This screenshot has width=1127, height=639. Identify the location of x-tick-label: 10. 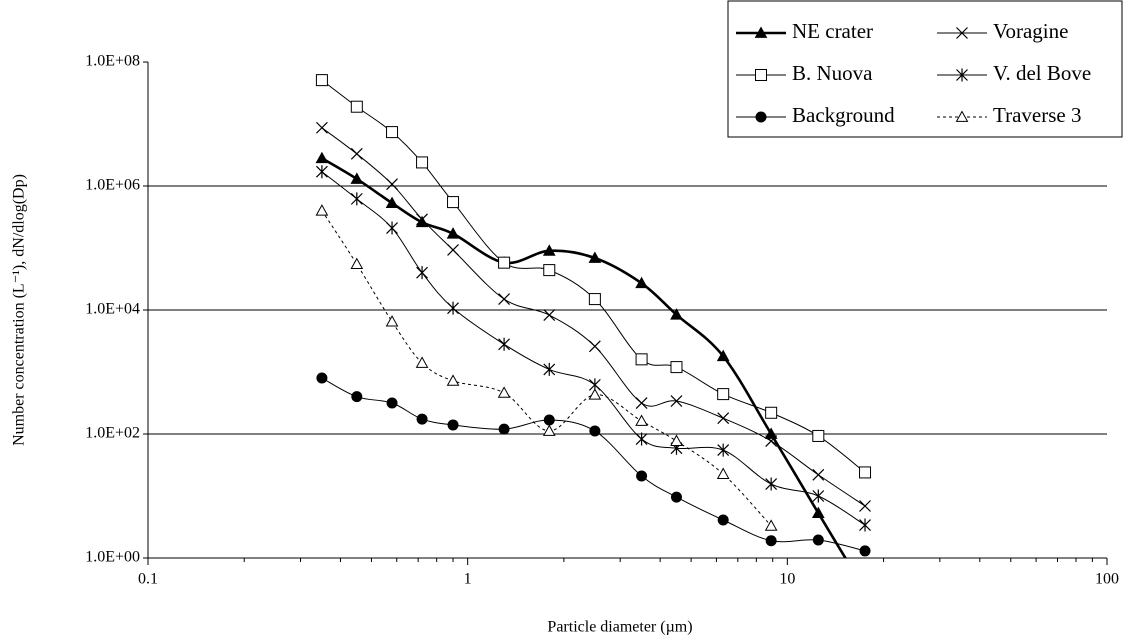
(787, 579).